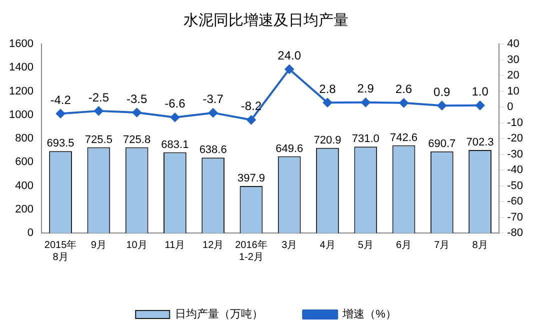  I want to click on y2-tick-label: -70, so click(515, 217).